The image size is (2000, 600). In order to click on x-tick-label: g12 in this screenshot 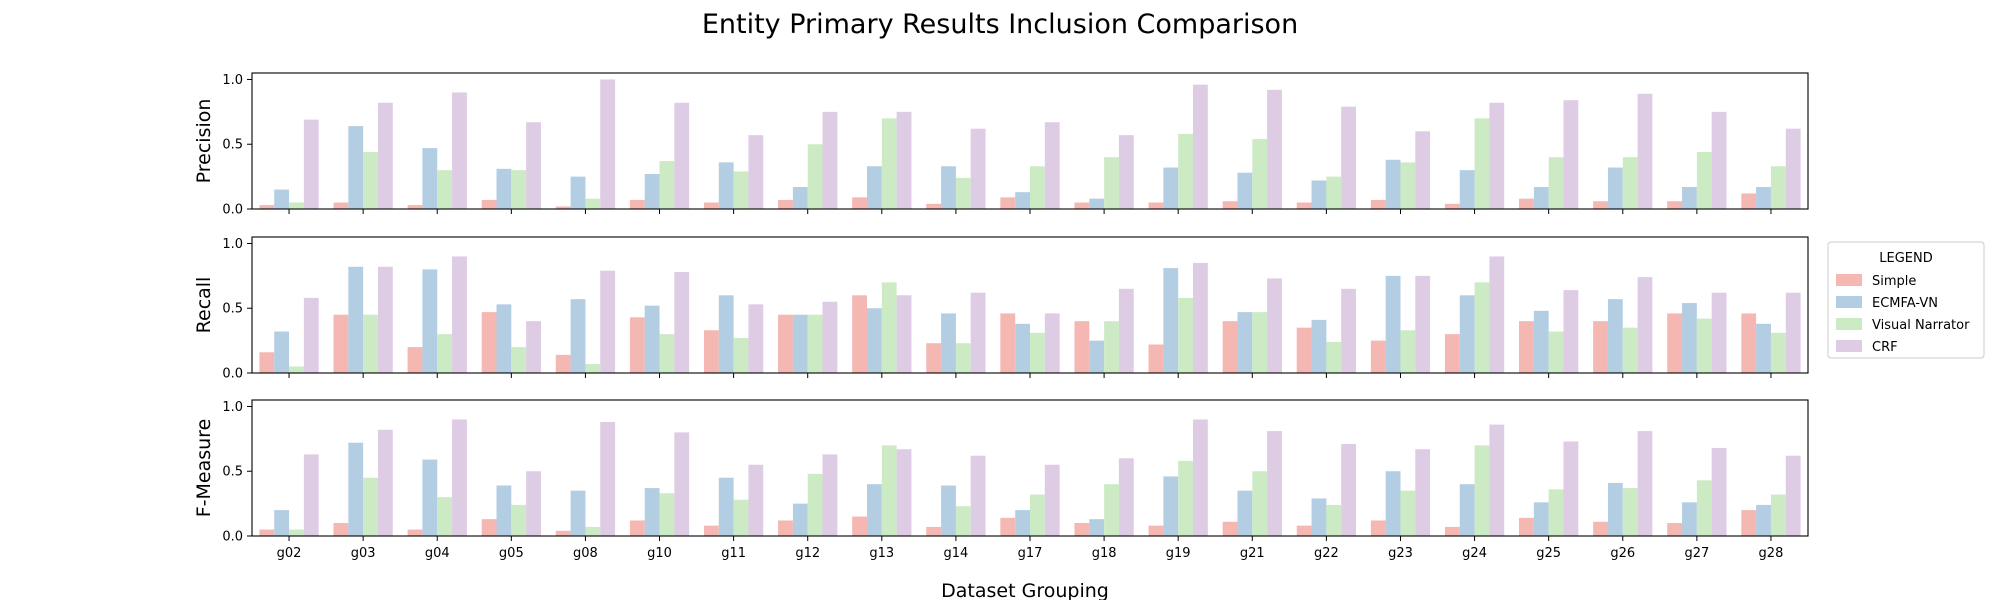, I will do `click(807, 553)`.